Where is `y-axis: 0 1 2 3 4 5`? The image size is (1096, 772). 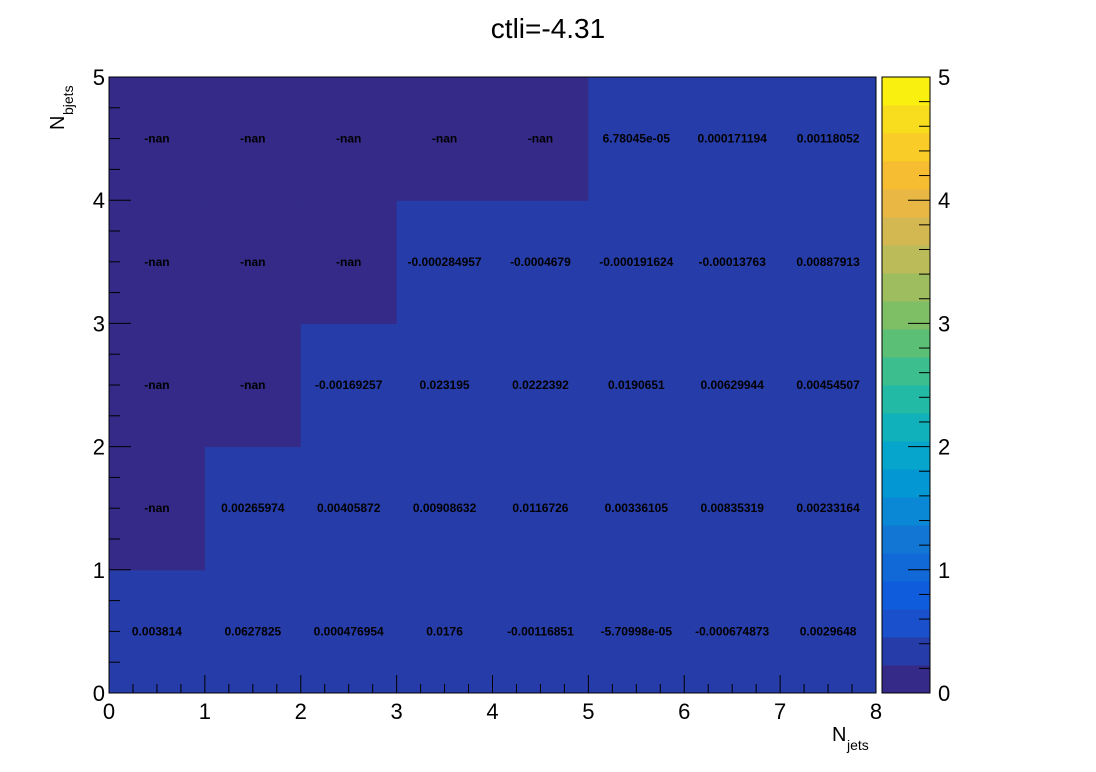
y-axis: 0 1 2 3 4 5 is located at coordinates (112, 385).